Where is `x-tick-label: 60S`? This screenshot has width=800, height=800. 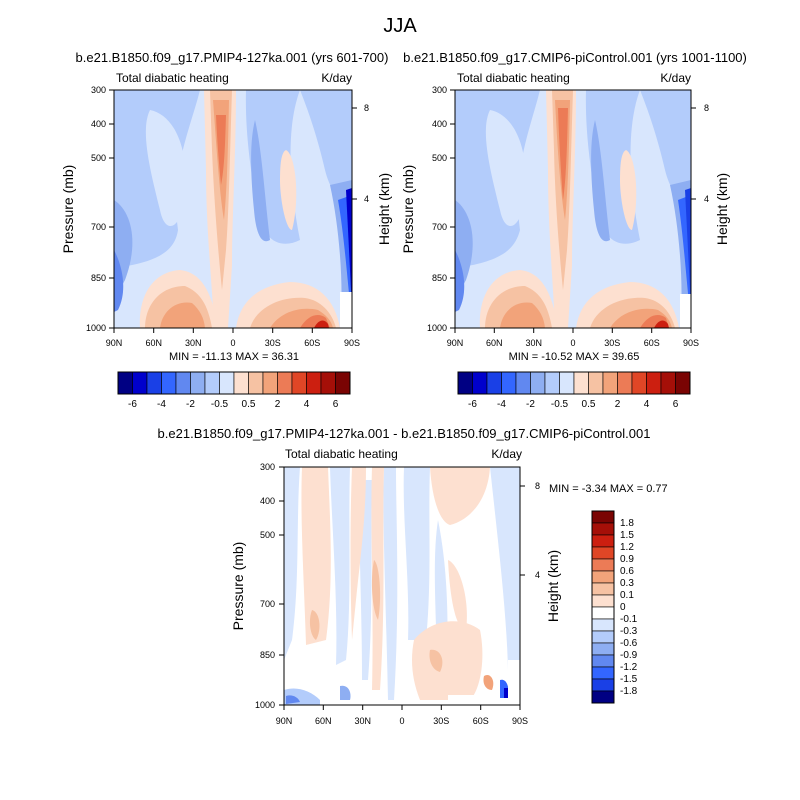 x-tick-label: 60S is located at coordinates (652, 343).